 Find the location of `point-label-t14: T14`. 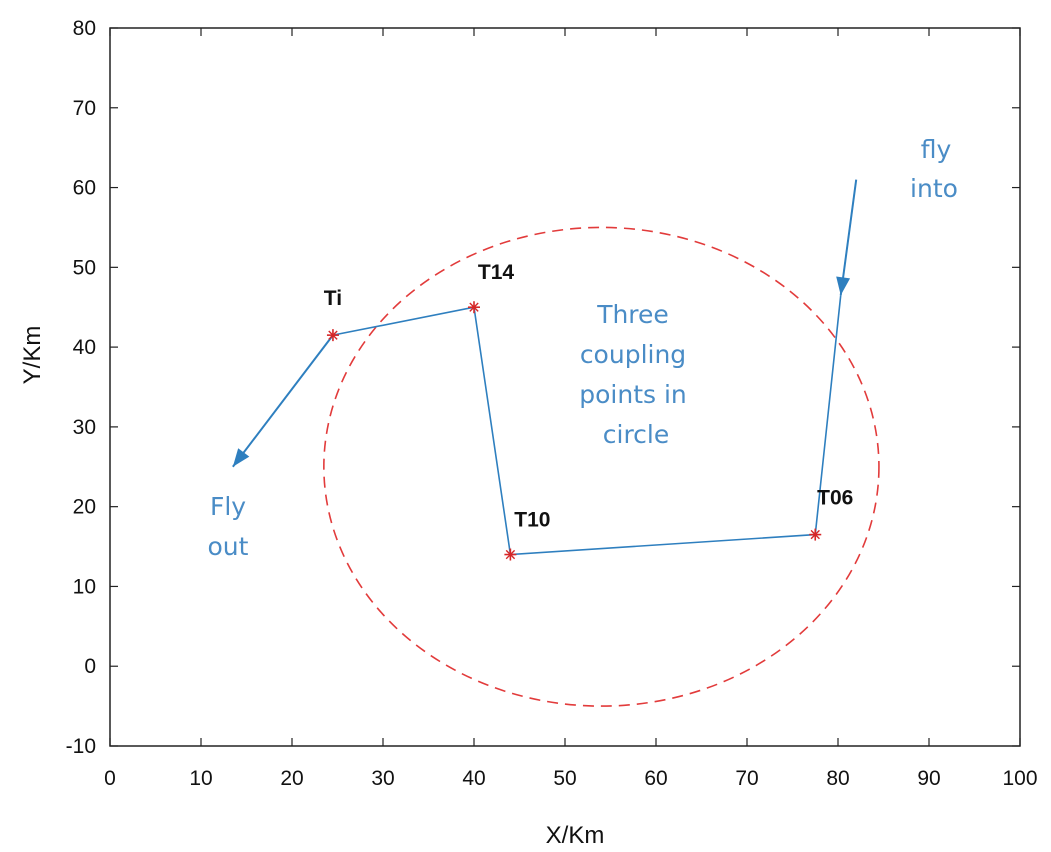

point-label-t14: T14 is located at coordinates (496, 272).